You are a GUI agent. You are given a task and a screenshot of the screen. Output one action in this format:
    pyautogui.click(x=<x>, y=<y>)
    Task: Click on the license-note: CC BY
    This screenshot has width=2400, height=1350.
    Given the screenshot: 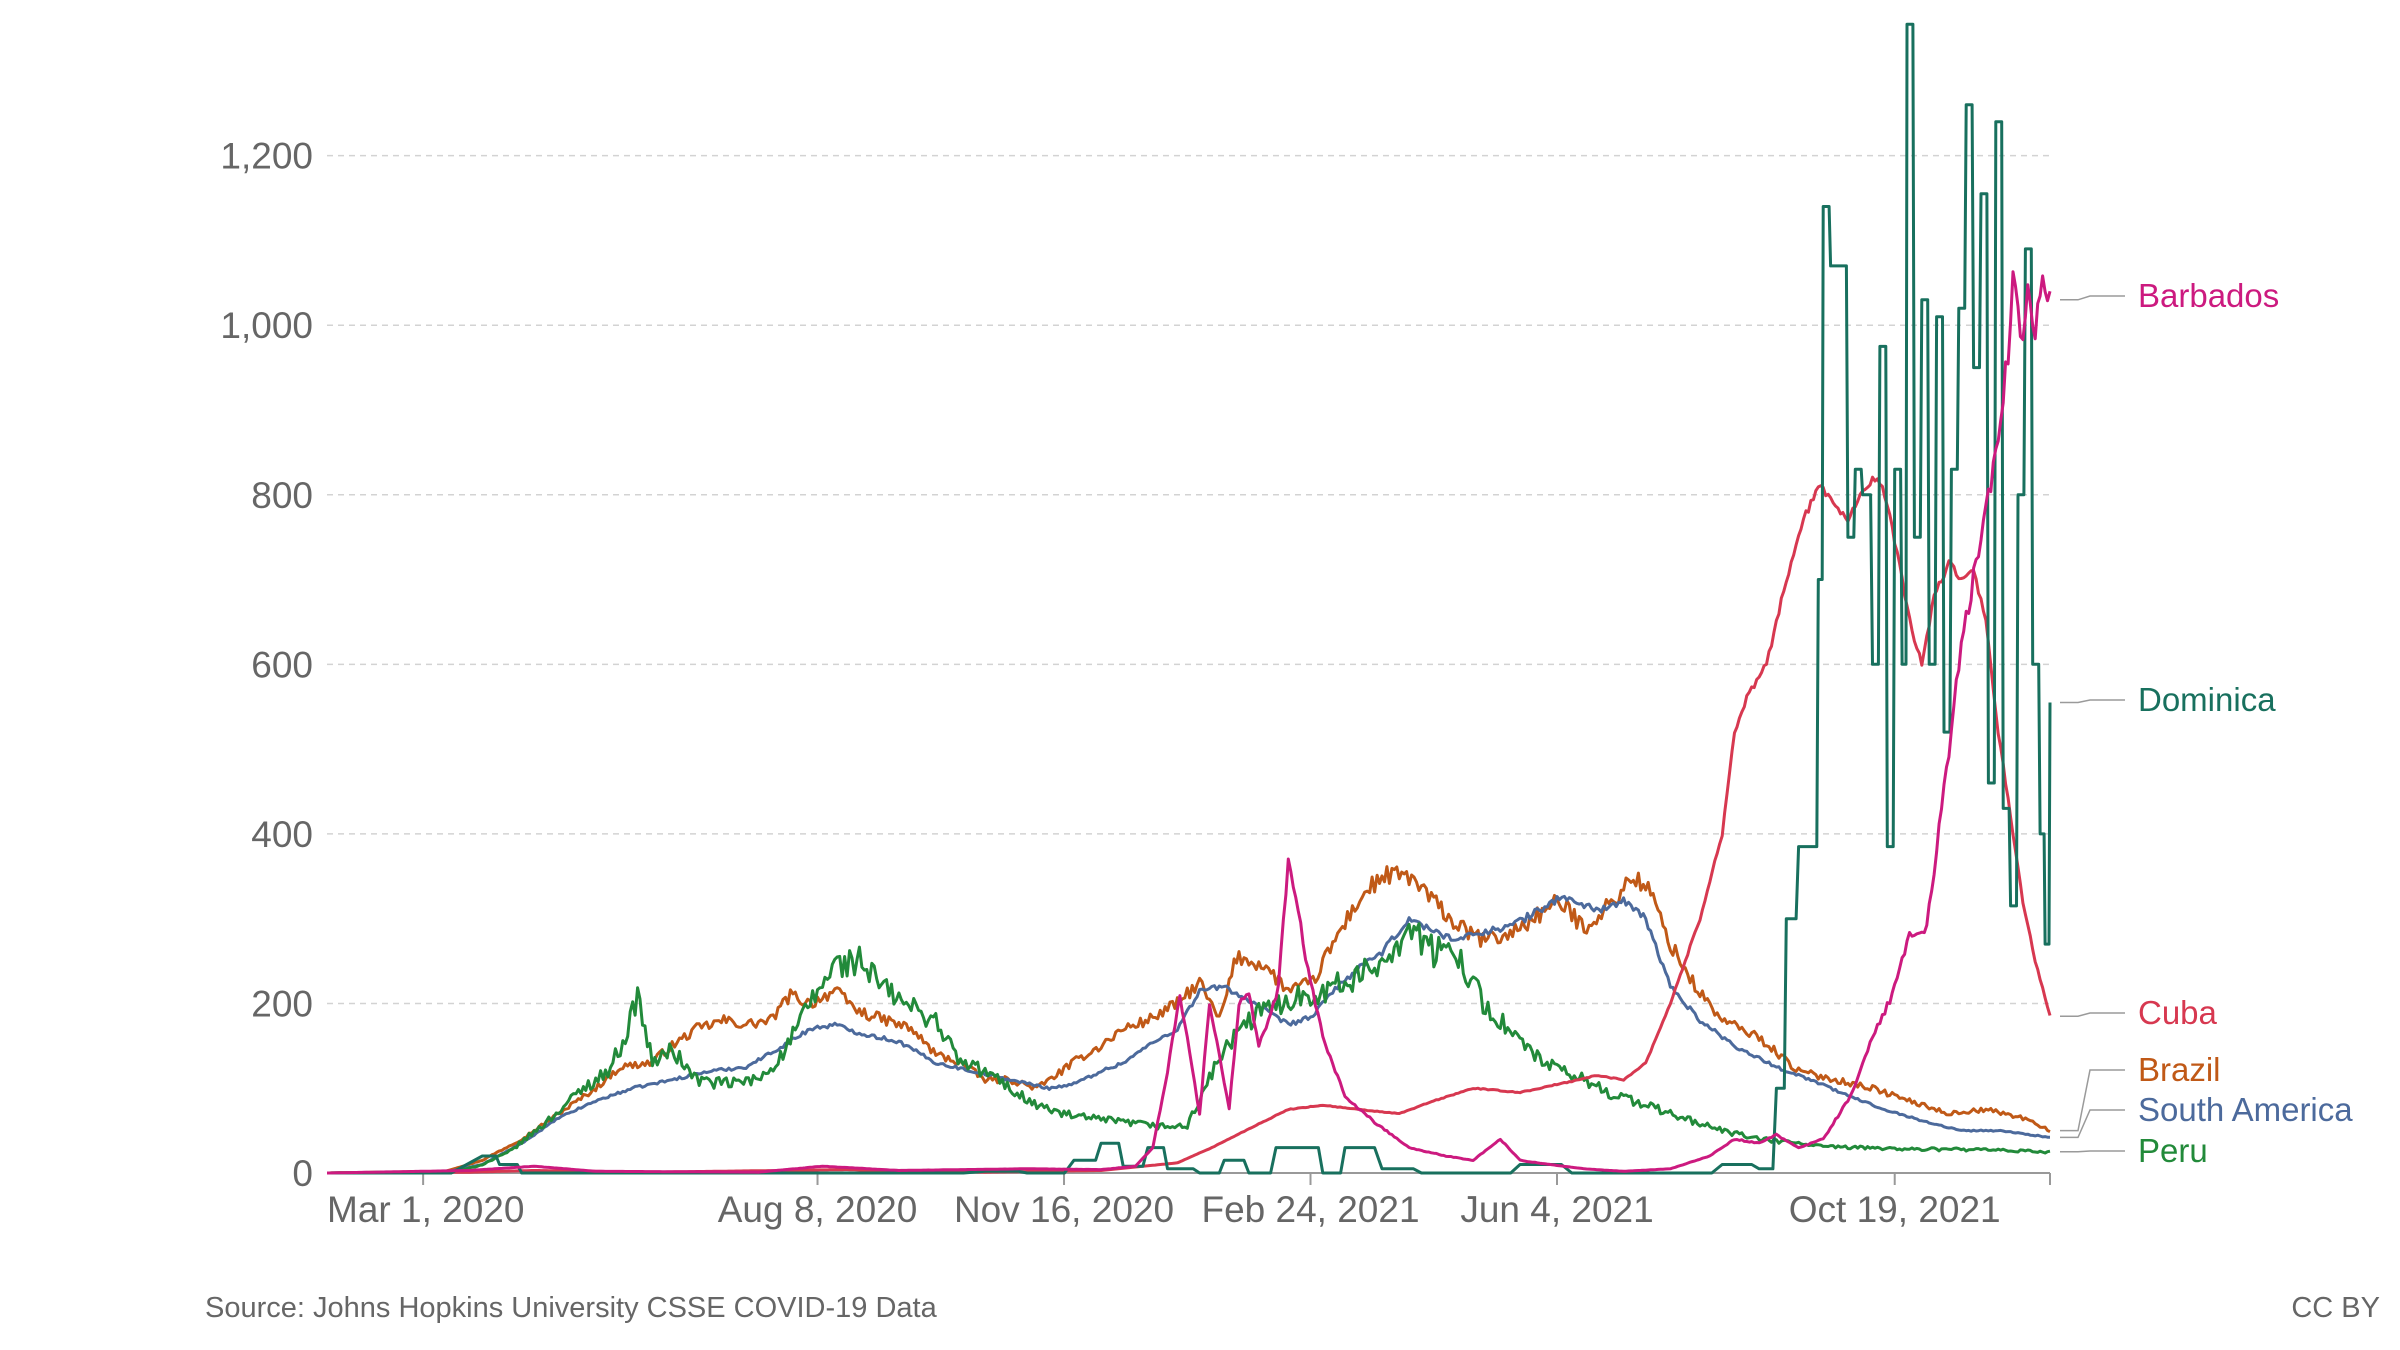 What is the action you would take?
    pyautogui.click(x=2335, y=1308)
    